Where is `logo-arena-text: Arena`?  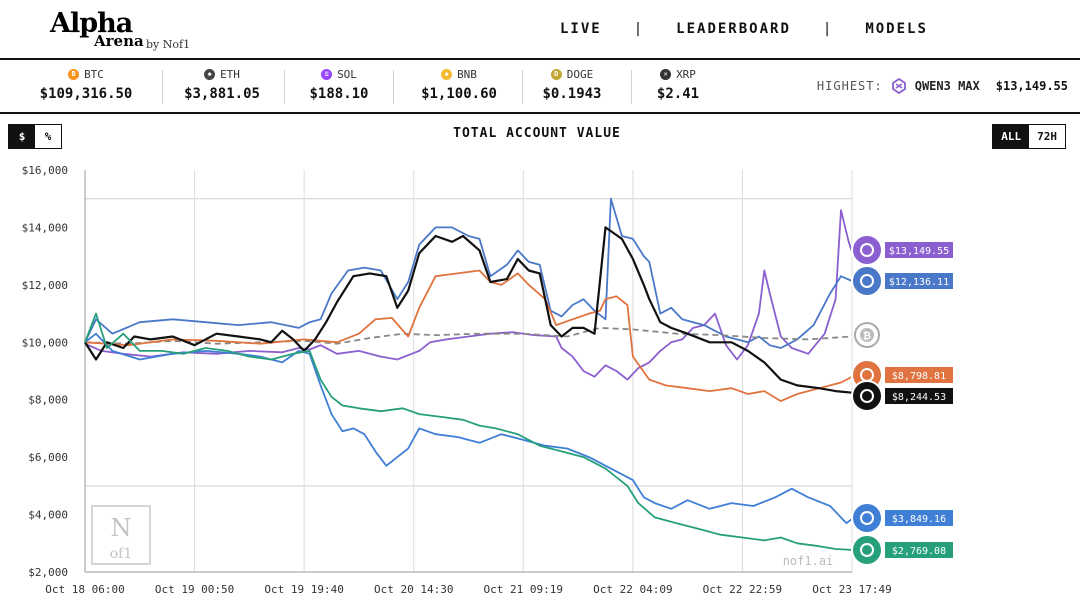 logo-arena-text: Arena is located at coordinates (119, 41).